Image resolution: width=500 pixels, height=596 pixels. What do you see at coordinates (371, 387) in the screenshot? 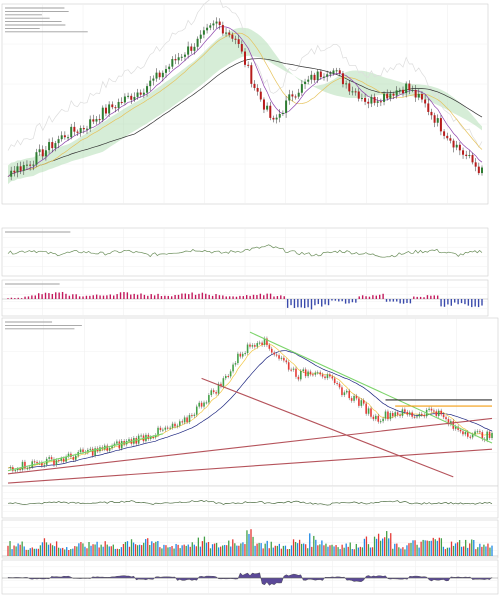
I see `trendline-green-falling` at bounding box center [371, 387].